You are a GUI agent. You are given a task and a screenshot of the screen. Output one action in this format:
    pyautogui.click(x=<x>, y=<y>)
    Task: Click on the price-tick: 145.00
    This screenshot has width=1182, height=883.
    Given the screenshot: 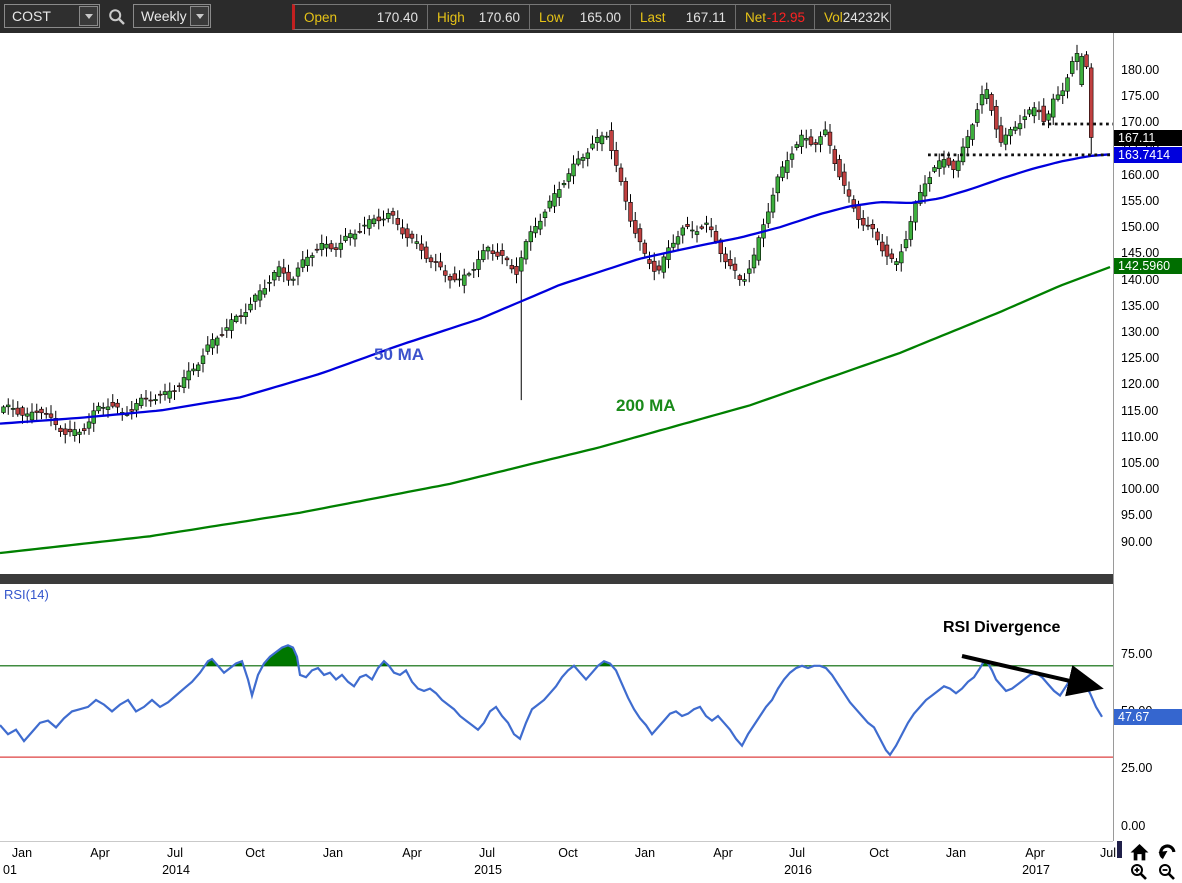 What is the action you would take?
    pyautogui.click(x=1140, y=253)
    